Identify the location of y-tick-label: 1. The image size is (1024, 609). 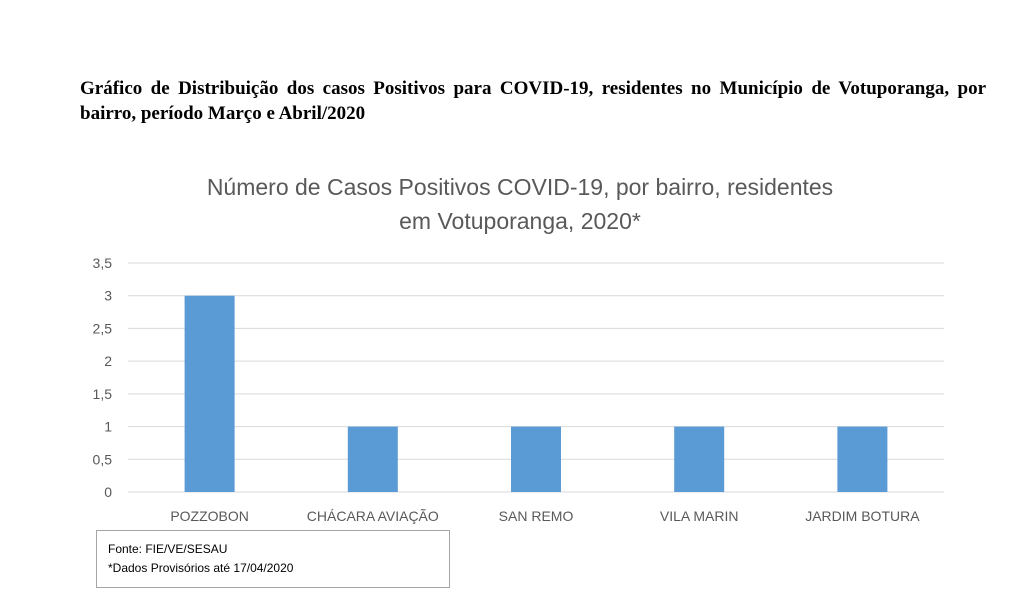
(108, 427).